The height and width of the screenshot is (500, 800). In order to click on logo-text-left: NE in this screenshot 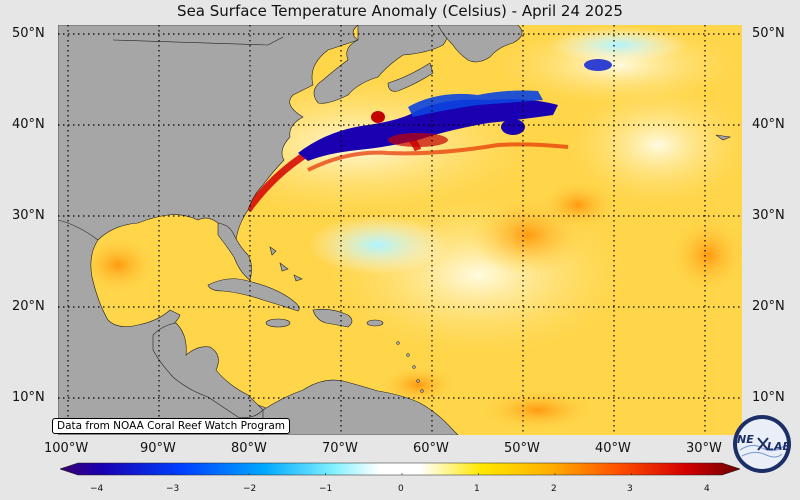, I will do `click(745, 439)`.